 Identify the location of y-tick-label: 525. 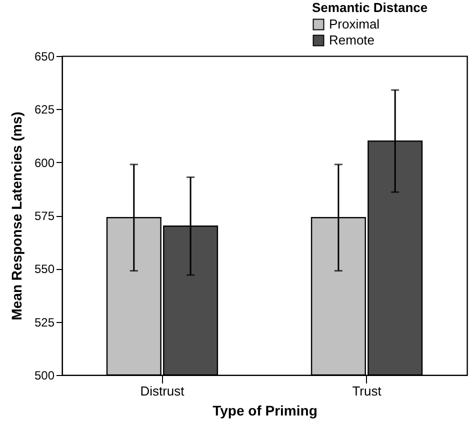
(44, 322).